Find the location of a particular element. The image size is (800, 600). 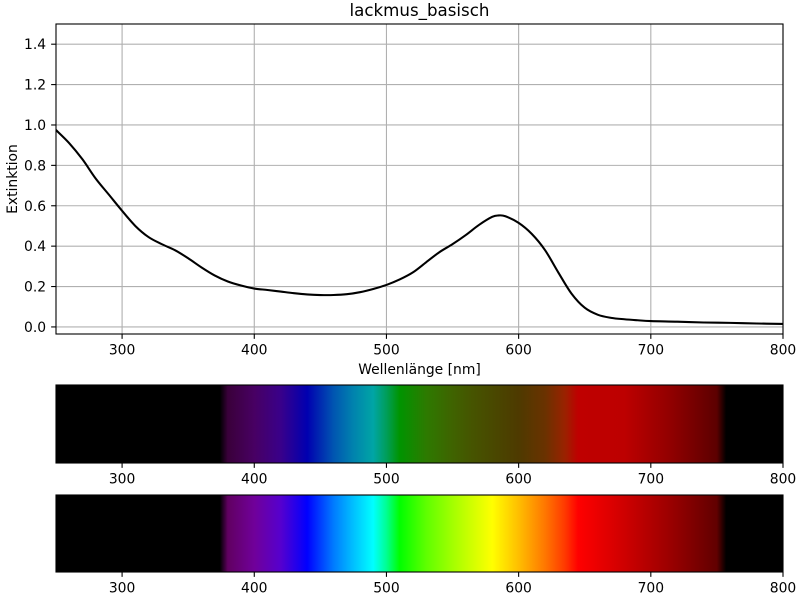

x-axis-label: Wellenlänge [nm] is located at coordinates (419, 370).